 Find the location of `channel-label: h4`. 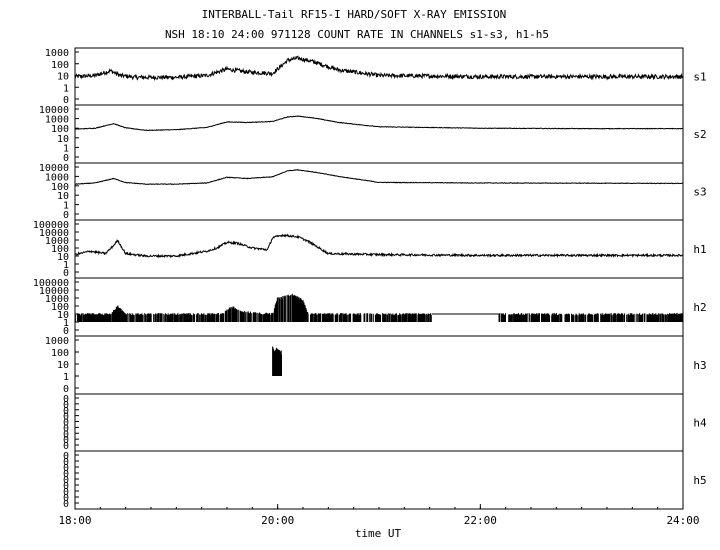

channel-label: h4 is located at coordinates (700, 423).